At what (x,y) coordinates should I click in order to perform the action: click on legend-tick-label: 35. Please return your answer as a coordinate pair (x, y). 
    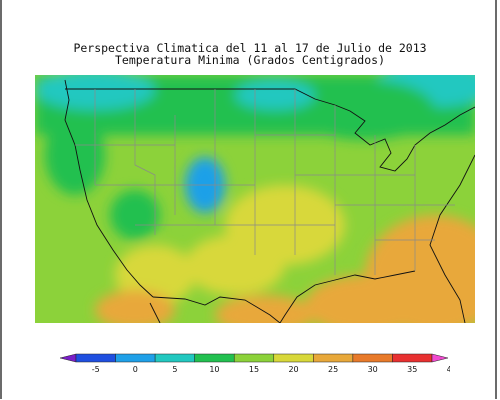
    Looking at the image, I should click on (412, 369).